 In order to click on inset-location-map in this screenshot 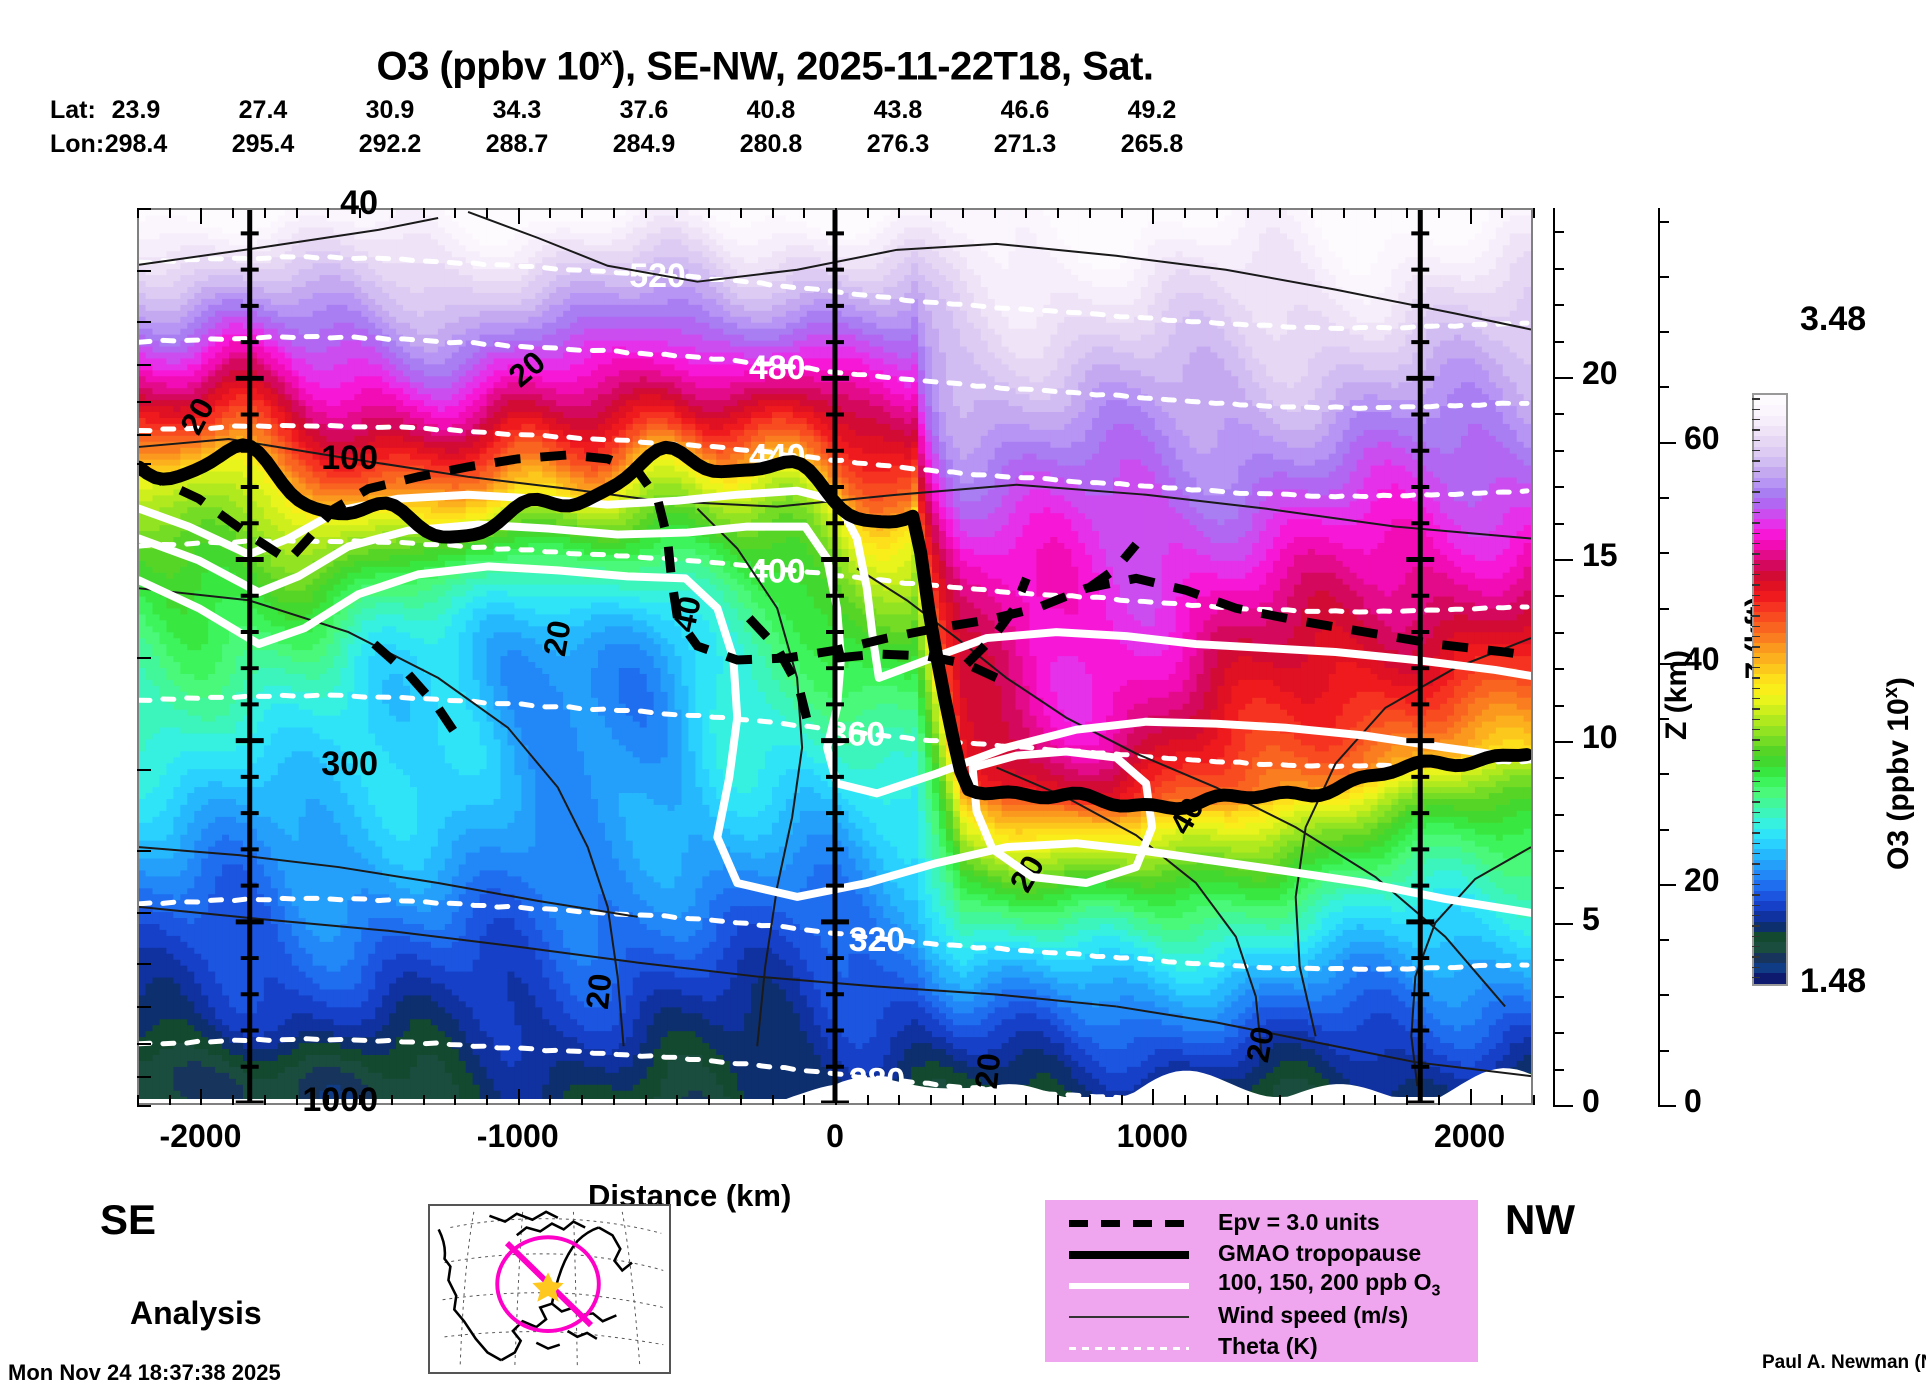, I will do `click(549, 1289)`.